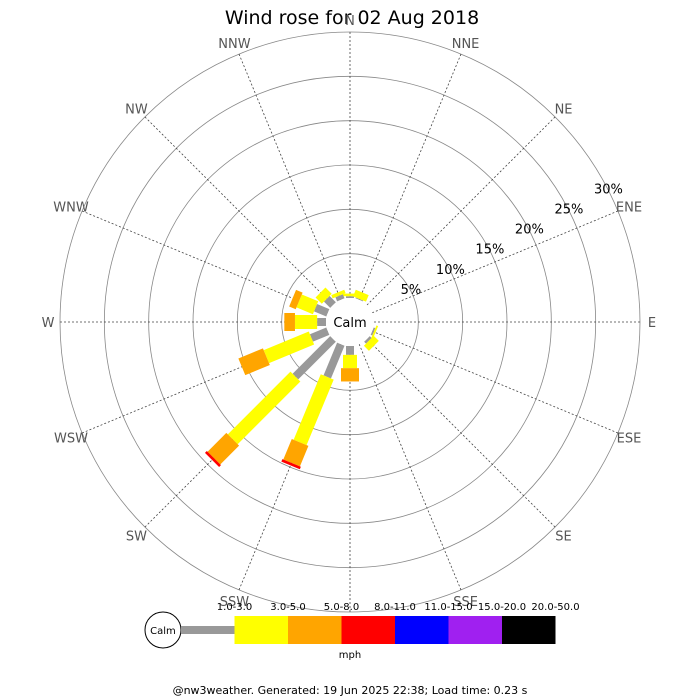 This screenshot has height=700, width=700. What do you see at coordinates (234, 607) in the screenshot?
I see `legend-label-1: 1.0-3.0` at bounding box center [234, 607].